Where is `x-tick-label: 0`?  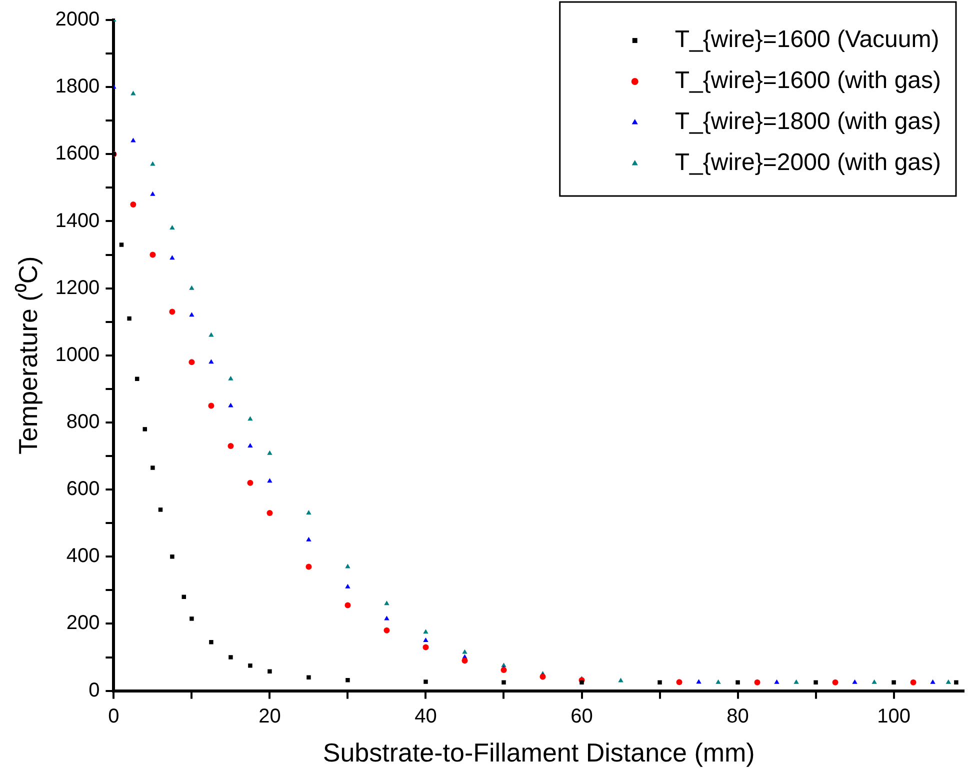 x-tick-label: 0 is located at coordinates (114, 716).